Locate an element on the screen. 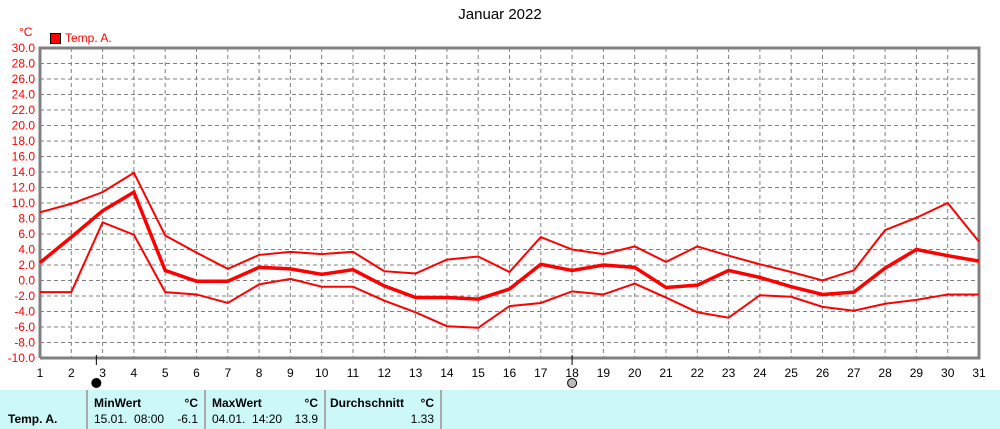 The image size is (1000, 429). y-tick-label: 2.0 is located at coordinates (26, 265).